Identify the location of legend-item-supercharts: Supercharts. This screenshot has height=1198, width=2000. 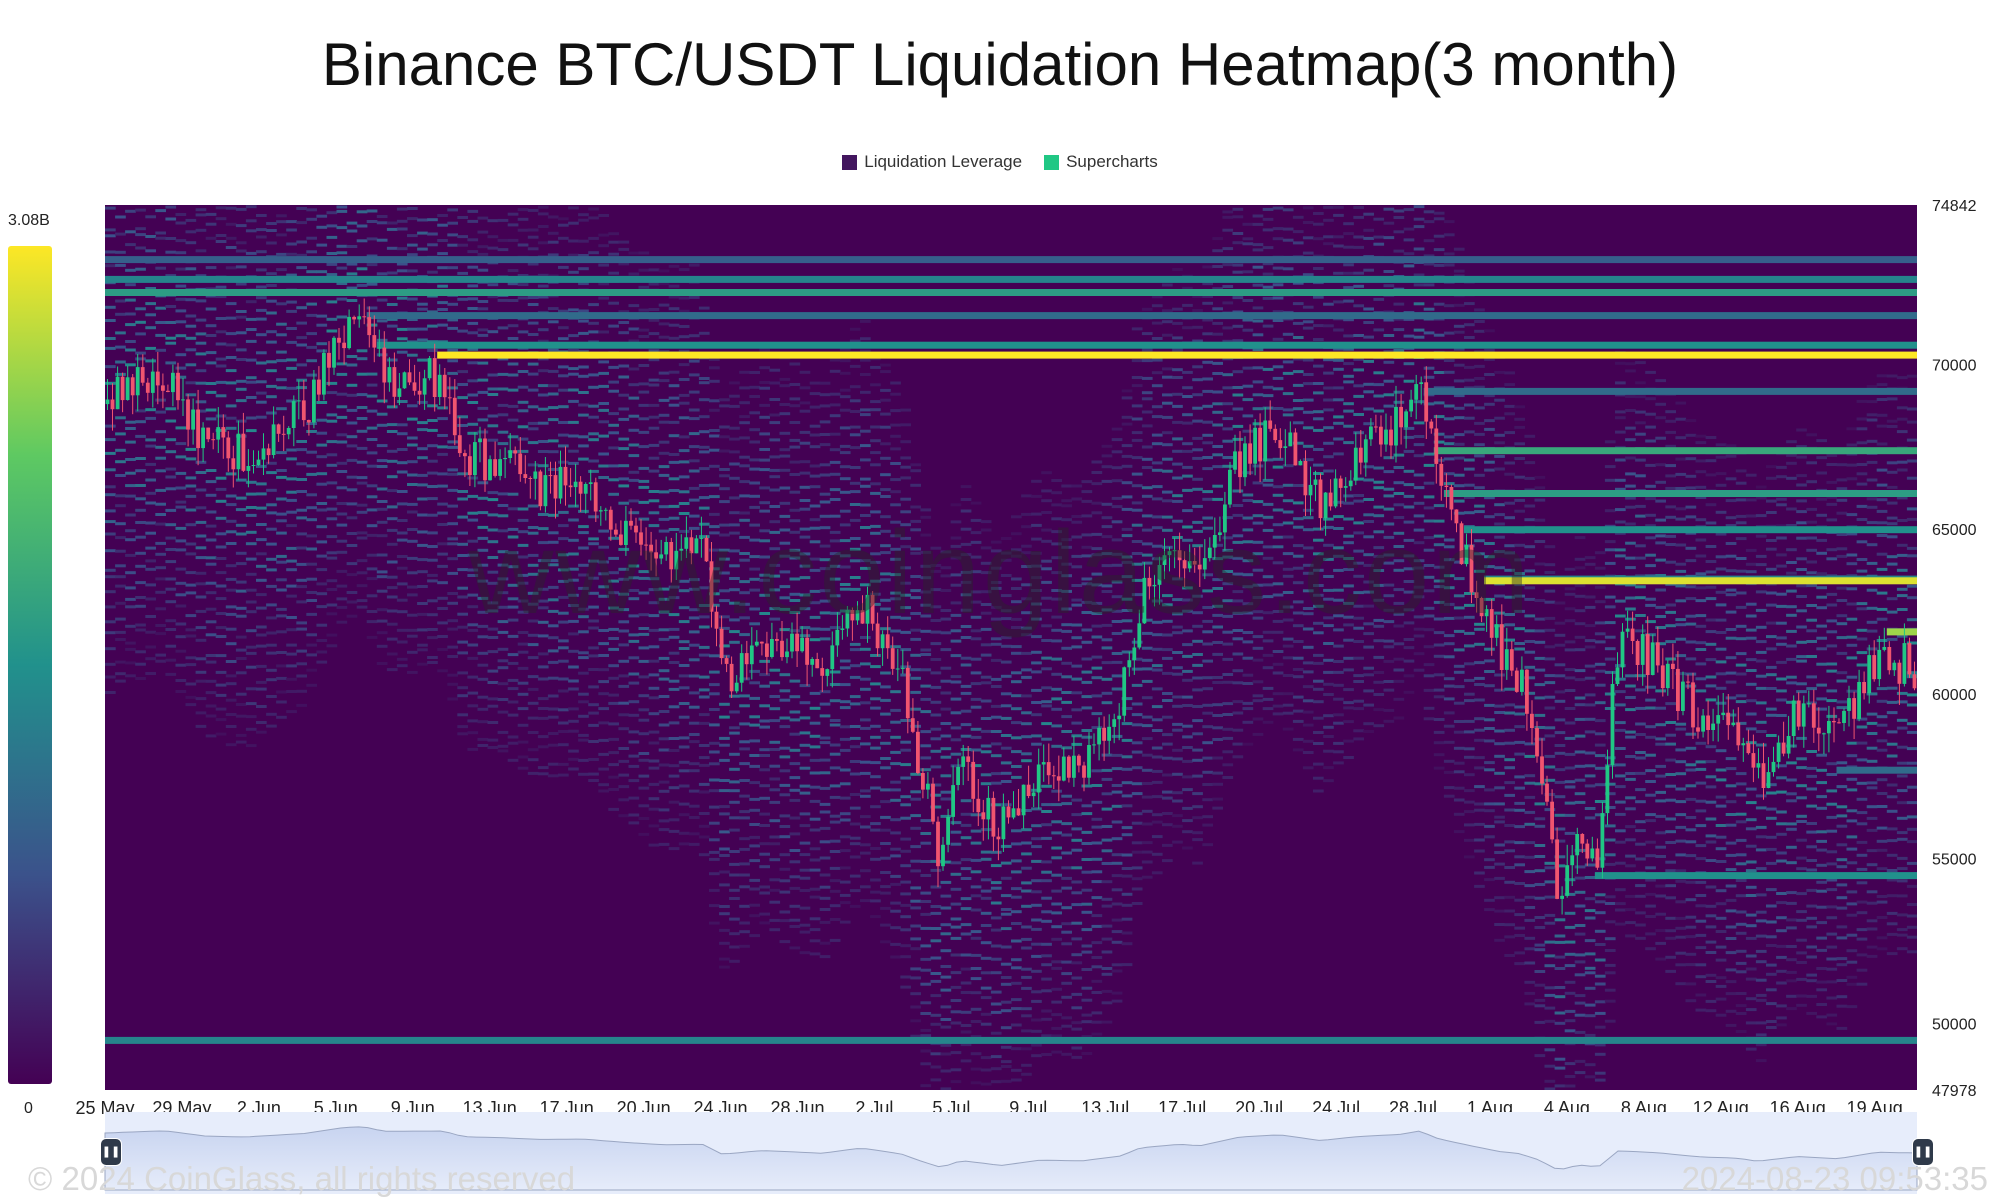
(1101, 162).